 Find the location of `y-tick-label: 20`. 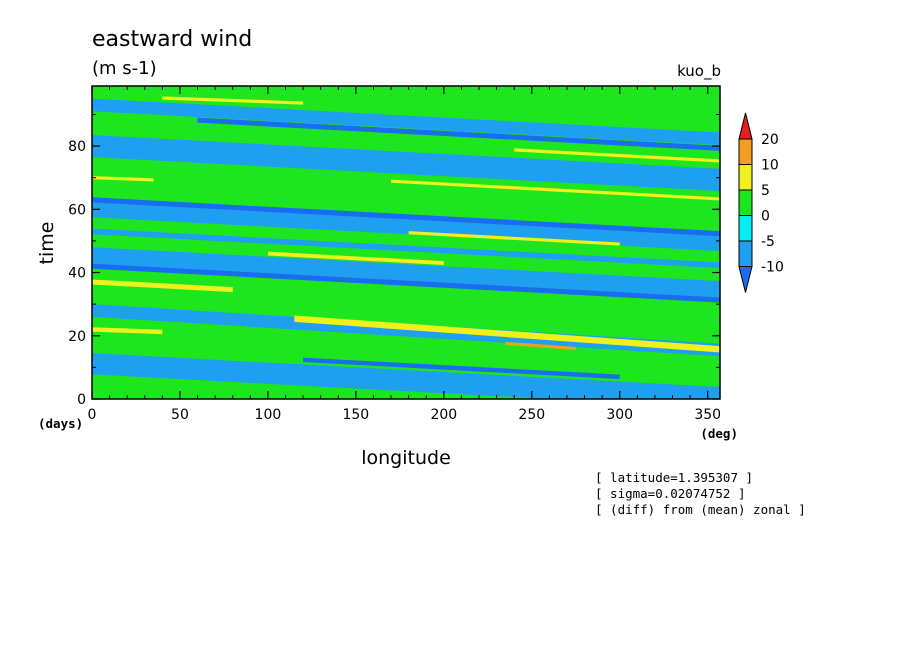

y-tick-label: 20 is located at coordinates (77, 337).